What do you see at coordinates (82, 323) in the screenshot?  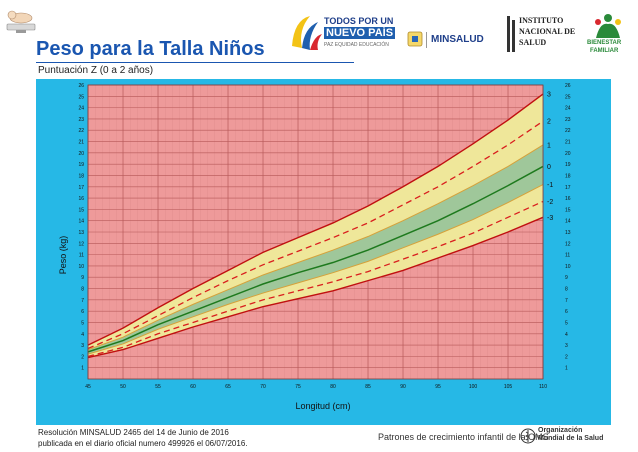 I see `y-tick-label-left: 5` at bounding box center [82, 323].